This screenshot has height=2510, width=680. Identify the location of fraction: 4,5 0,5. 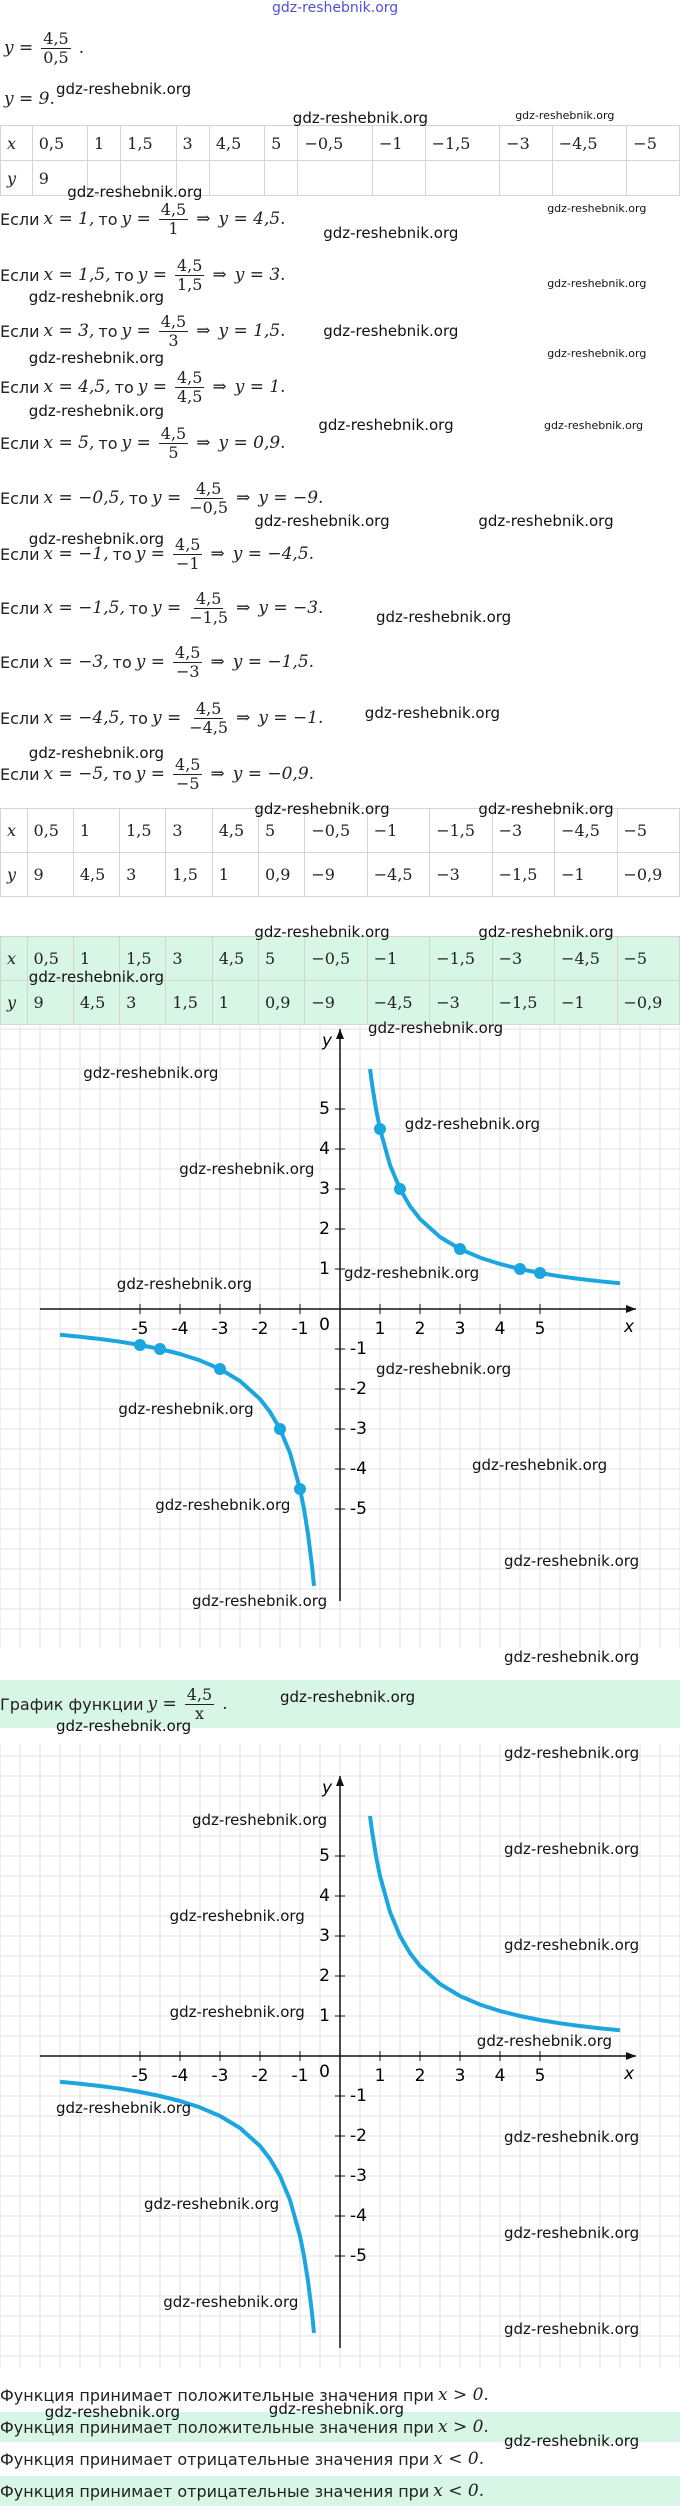
(56, 48).